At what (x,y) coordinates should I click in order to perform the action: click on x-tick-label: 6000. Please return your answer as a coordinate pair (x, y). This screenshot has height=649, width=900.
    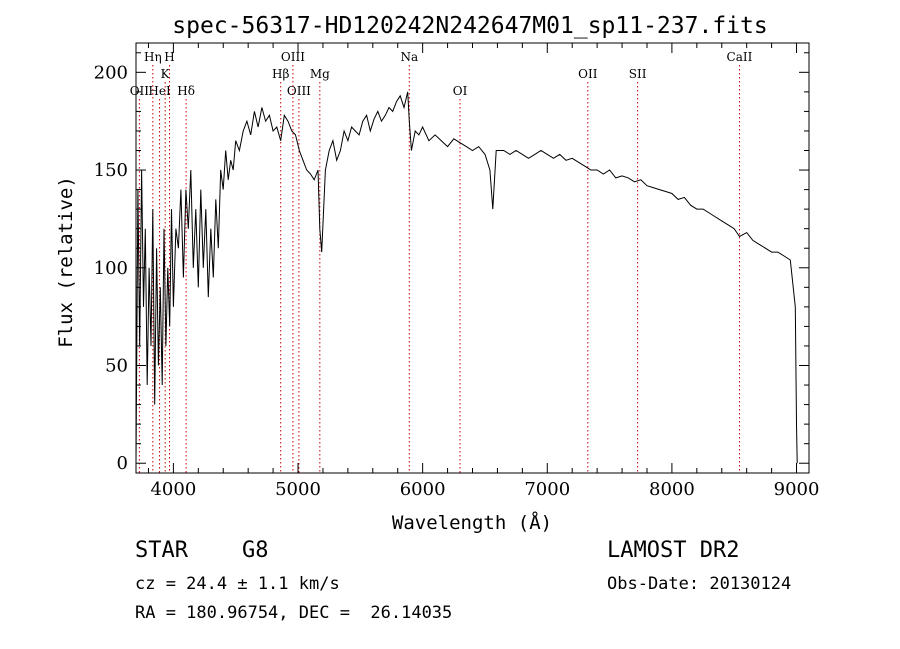
    Looking at the image, I should click on (423, 489).